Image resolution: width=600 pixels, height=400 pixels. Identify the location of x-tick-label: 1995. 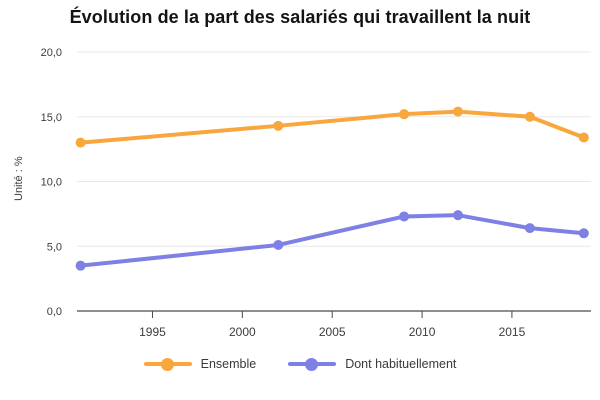
(152, 332).